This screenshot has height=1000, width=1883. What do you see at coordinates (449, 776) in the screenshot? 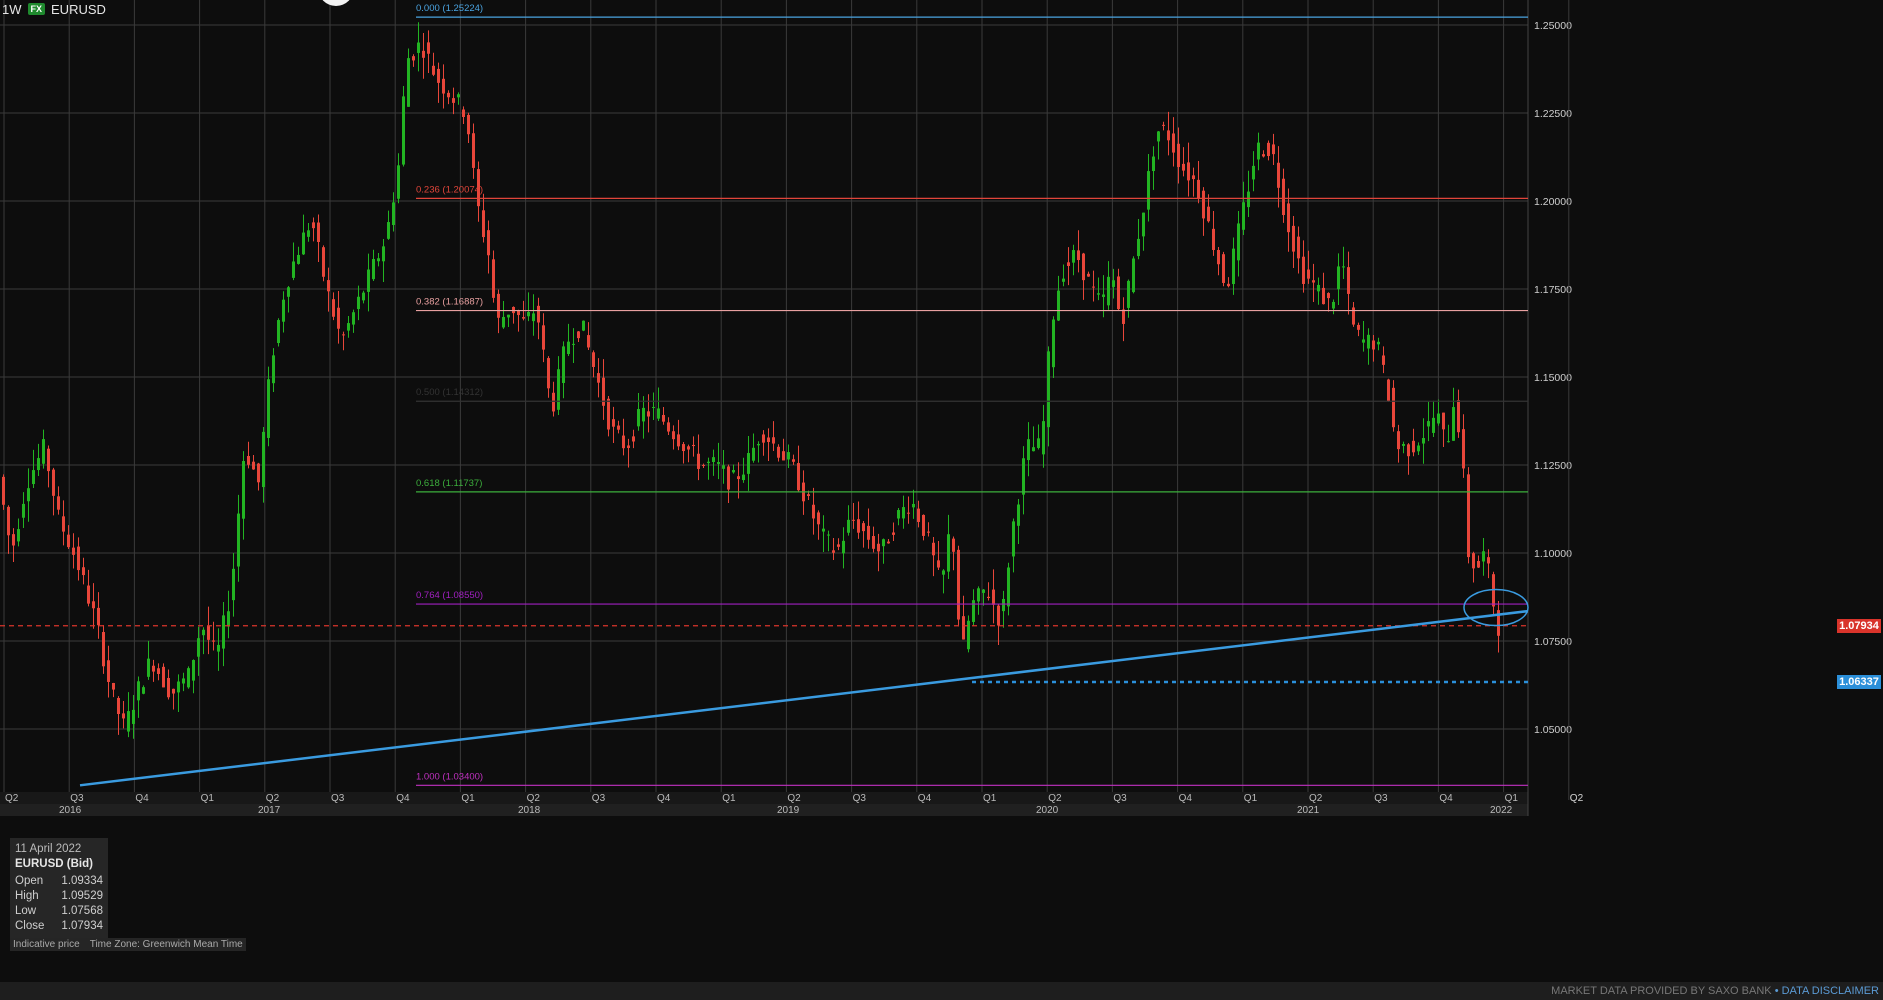
I see `fib-level-label: 1.000 (1.03400)` at bounding box center [449, 776].